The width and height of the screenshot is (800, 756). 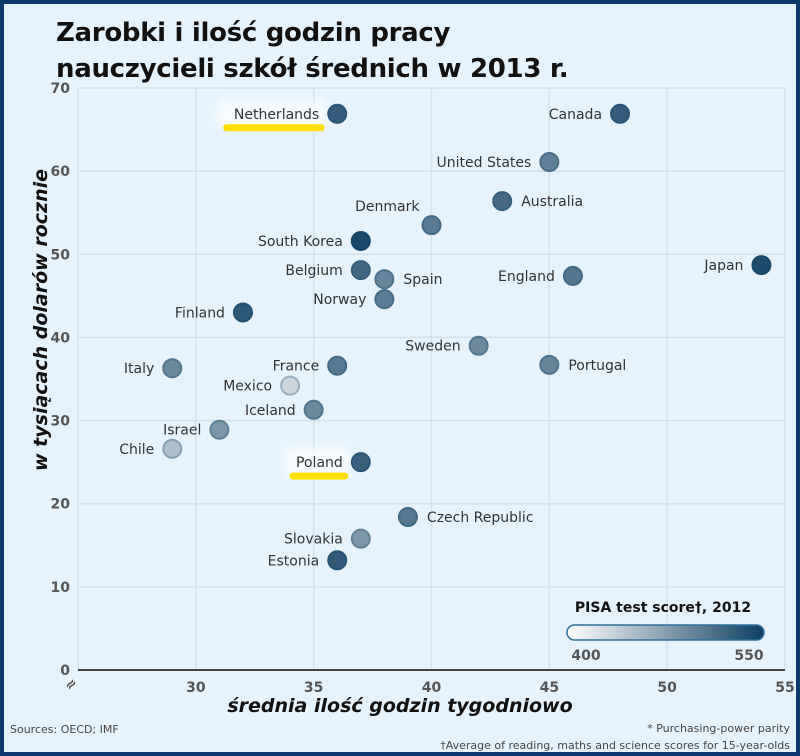 I want to click on legend-title: PISA test score†, 2012, so click(x=663, y=608).